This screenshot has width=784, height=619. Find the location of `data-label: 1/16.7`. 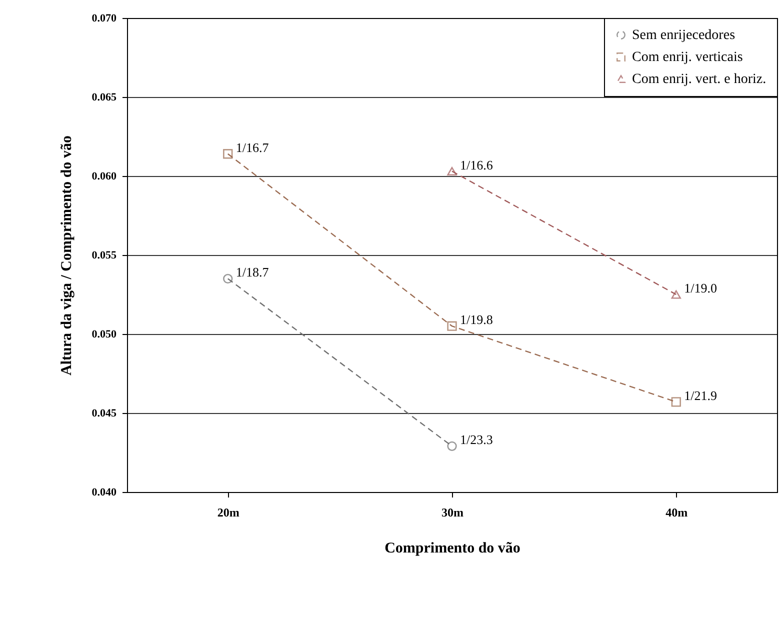

data-label: 1/16.7 is located at coordinates (253, 147).